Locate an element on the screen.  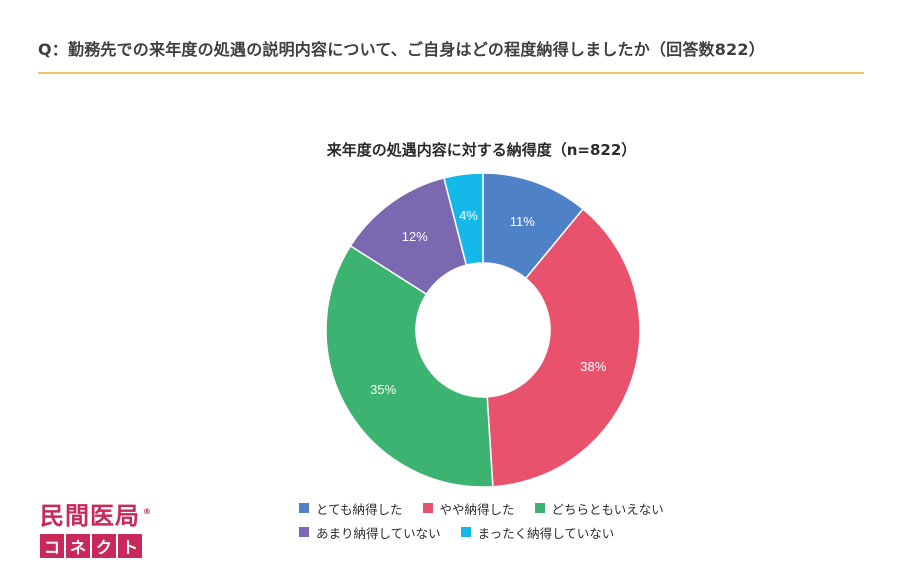
legend-row: あまり納得していない まったく納得していない is located at coordinates (481, 532).